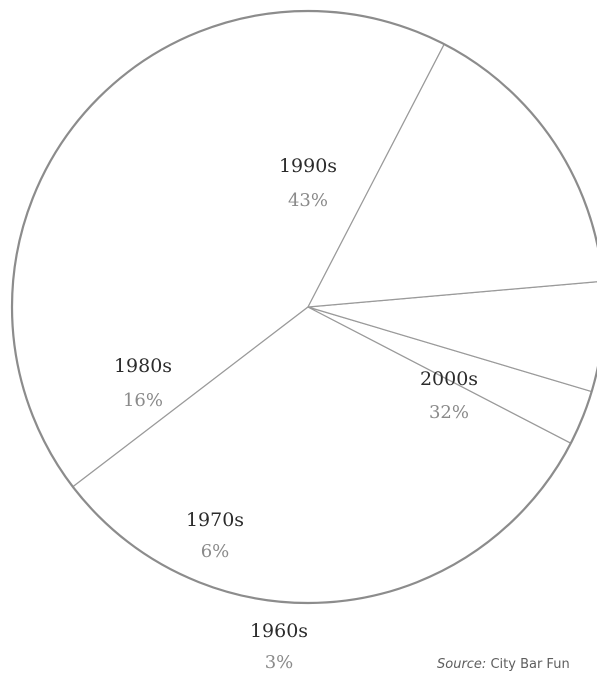 Image resolution: width=597 pixels, height=673 pixels. Describe the element at coordinates (528, 664) in the screenshot. I see `source-text: City Bar Fun` at that location.